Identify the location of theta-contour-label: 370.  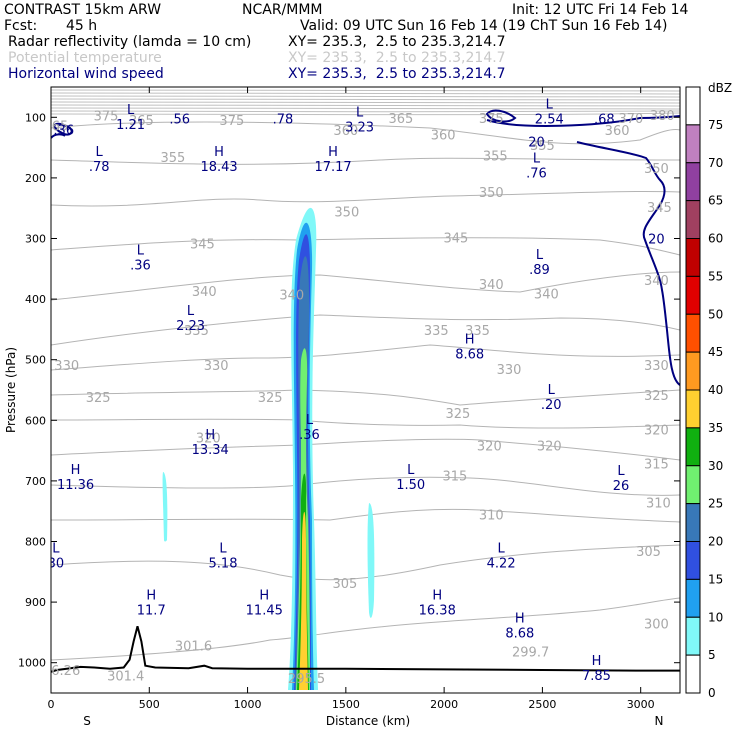
(630, 119).